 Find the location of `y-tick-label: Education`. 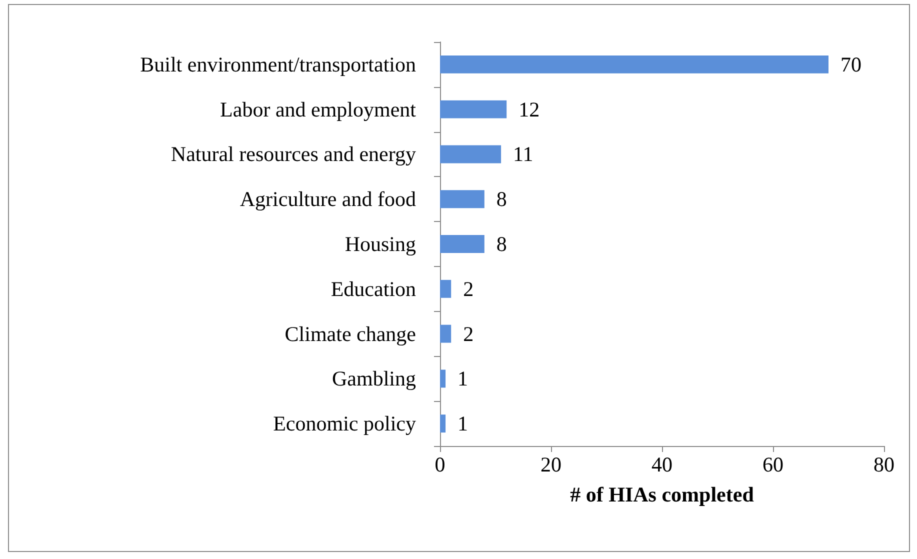

y-tick-label: Education is located at coordinates (373, 288).